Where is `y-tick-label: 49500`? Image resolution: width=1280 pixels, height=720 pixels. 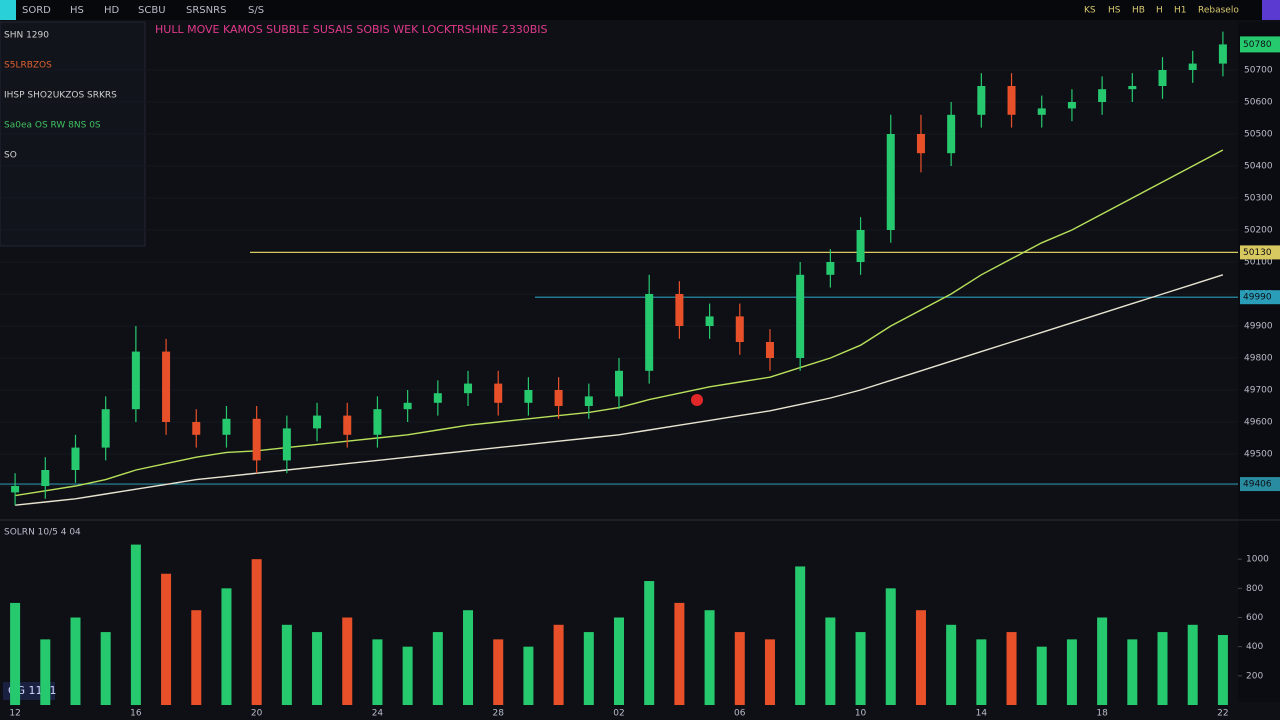 y-tick-label: 49500 is located at coordinates (1258, 455).